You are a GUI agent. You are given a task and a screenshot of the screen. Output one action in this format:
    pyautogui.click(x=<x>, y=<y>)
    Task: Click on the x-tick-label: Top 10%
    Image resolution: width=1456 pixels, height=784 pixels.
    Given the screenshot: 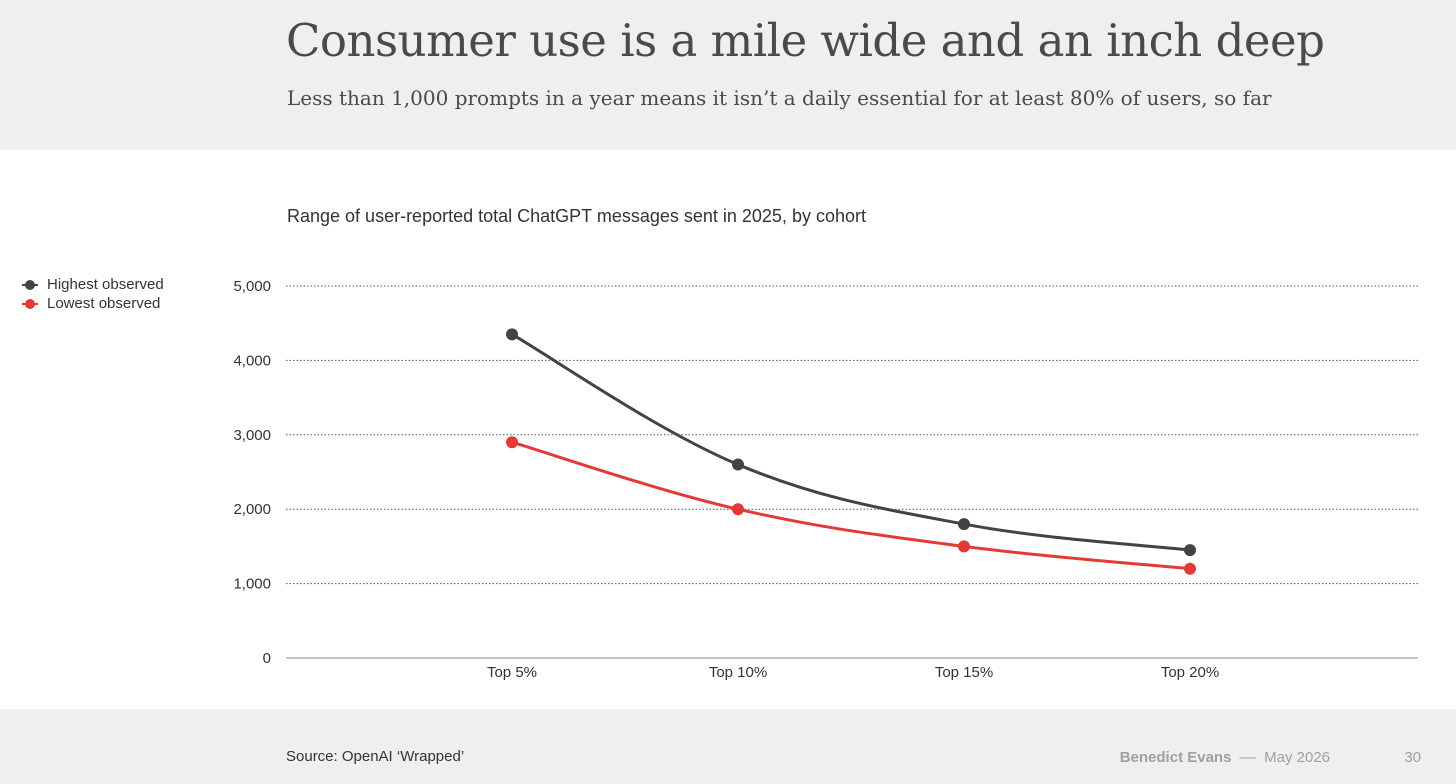 What is the action you would take?
    pyautogui.click(x=738, y=672)
    